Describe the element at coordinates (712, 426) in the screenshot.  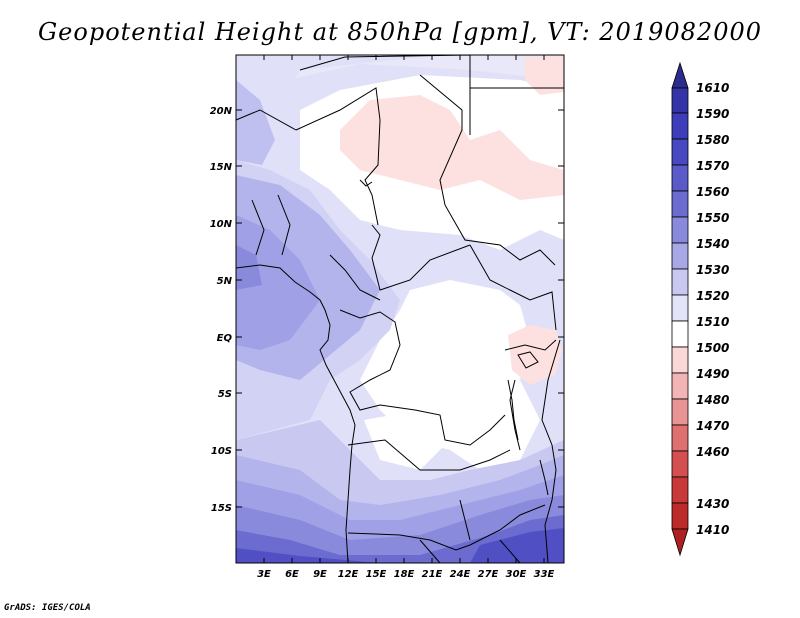
I see `colorbar-label: 1470` at that location.